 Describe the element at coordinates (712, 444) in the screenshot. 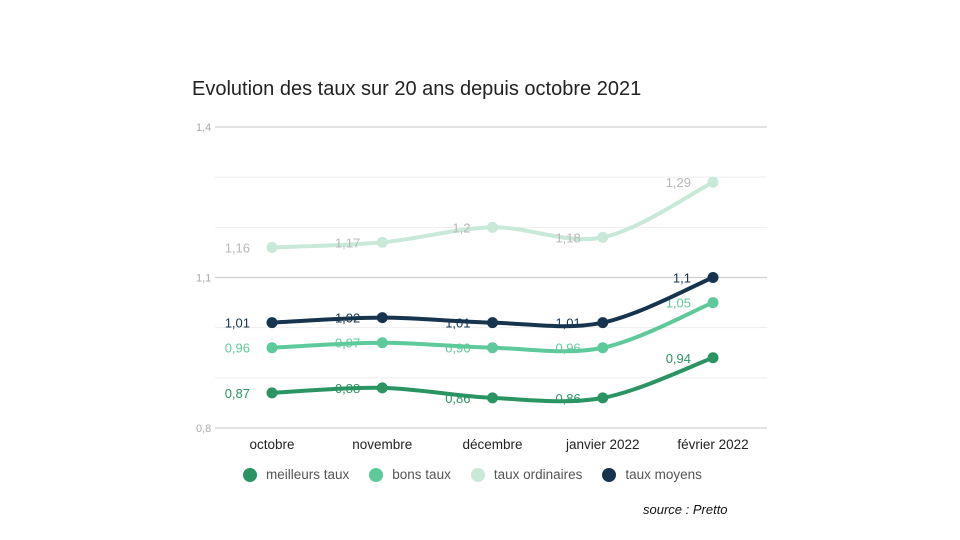

I see `x-tick-label: février 2022` at that location.